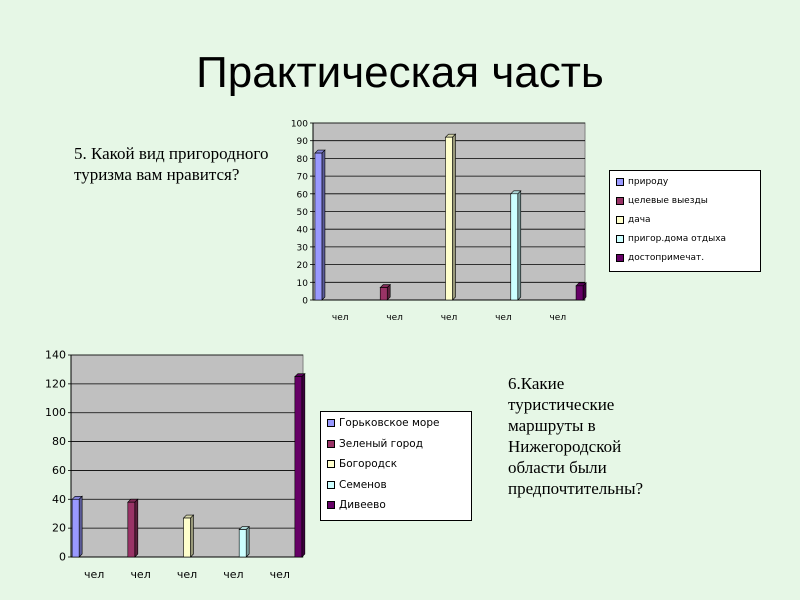 The width and height of the screenshot is (800, 600). Describe the element at coordinates (59, 470) in the screenshot. I see `chart2-ytick-label: 60` at that location.